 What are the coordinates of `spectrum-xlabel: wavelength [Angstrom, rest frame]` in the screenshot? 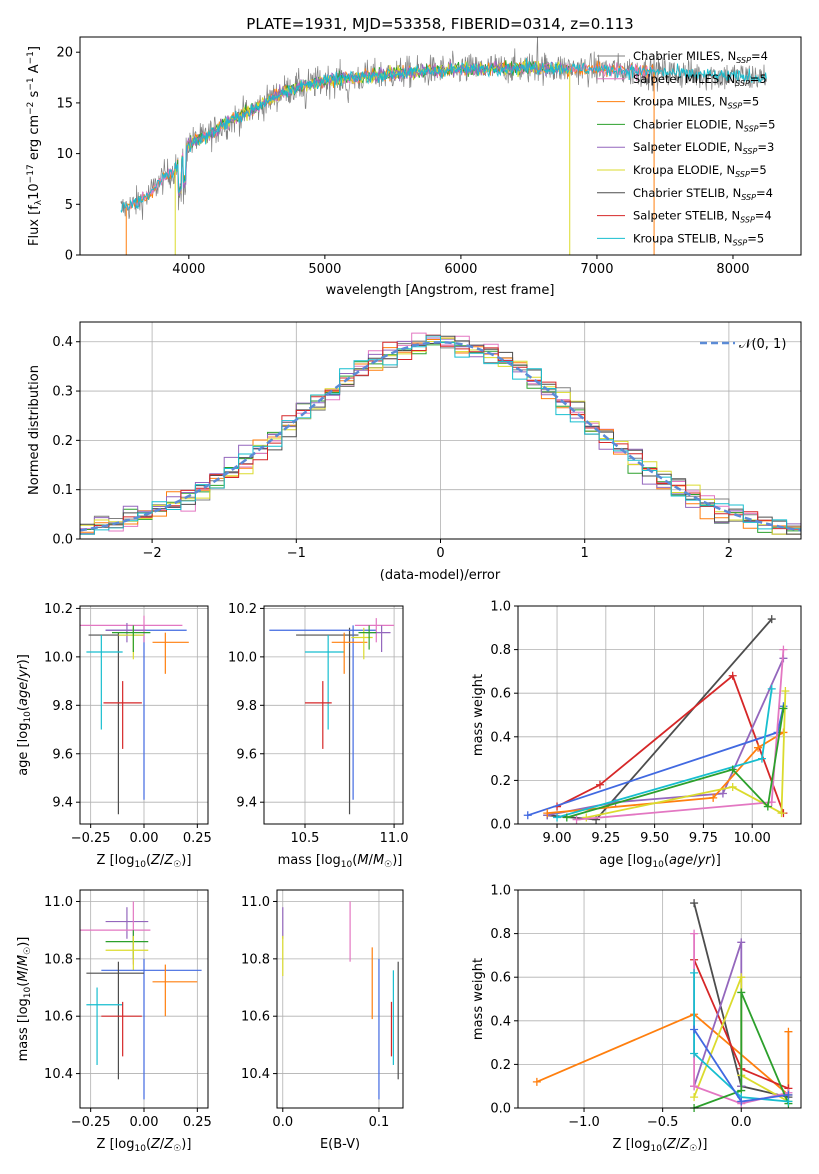 It's located at (440, 290).